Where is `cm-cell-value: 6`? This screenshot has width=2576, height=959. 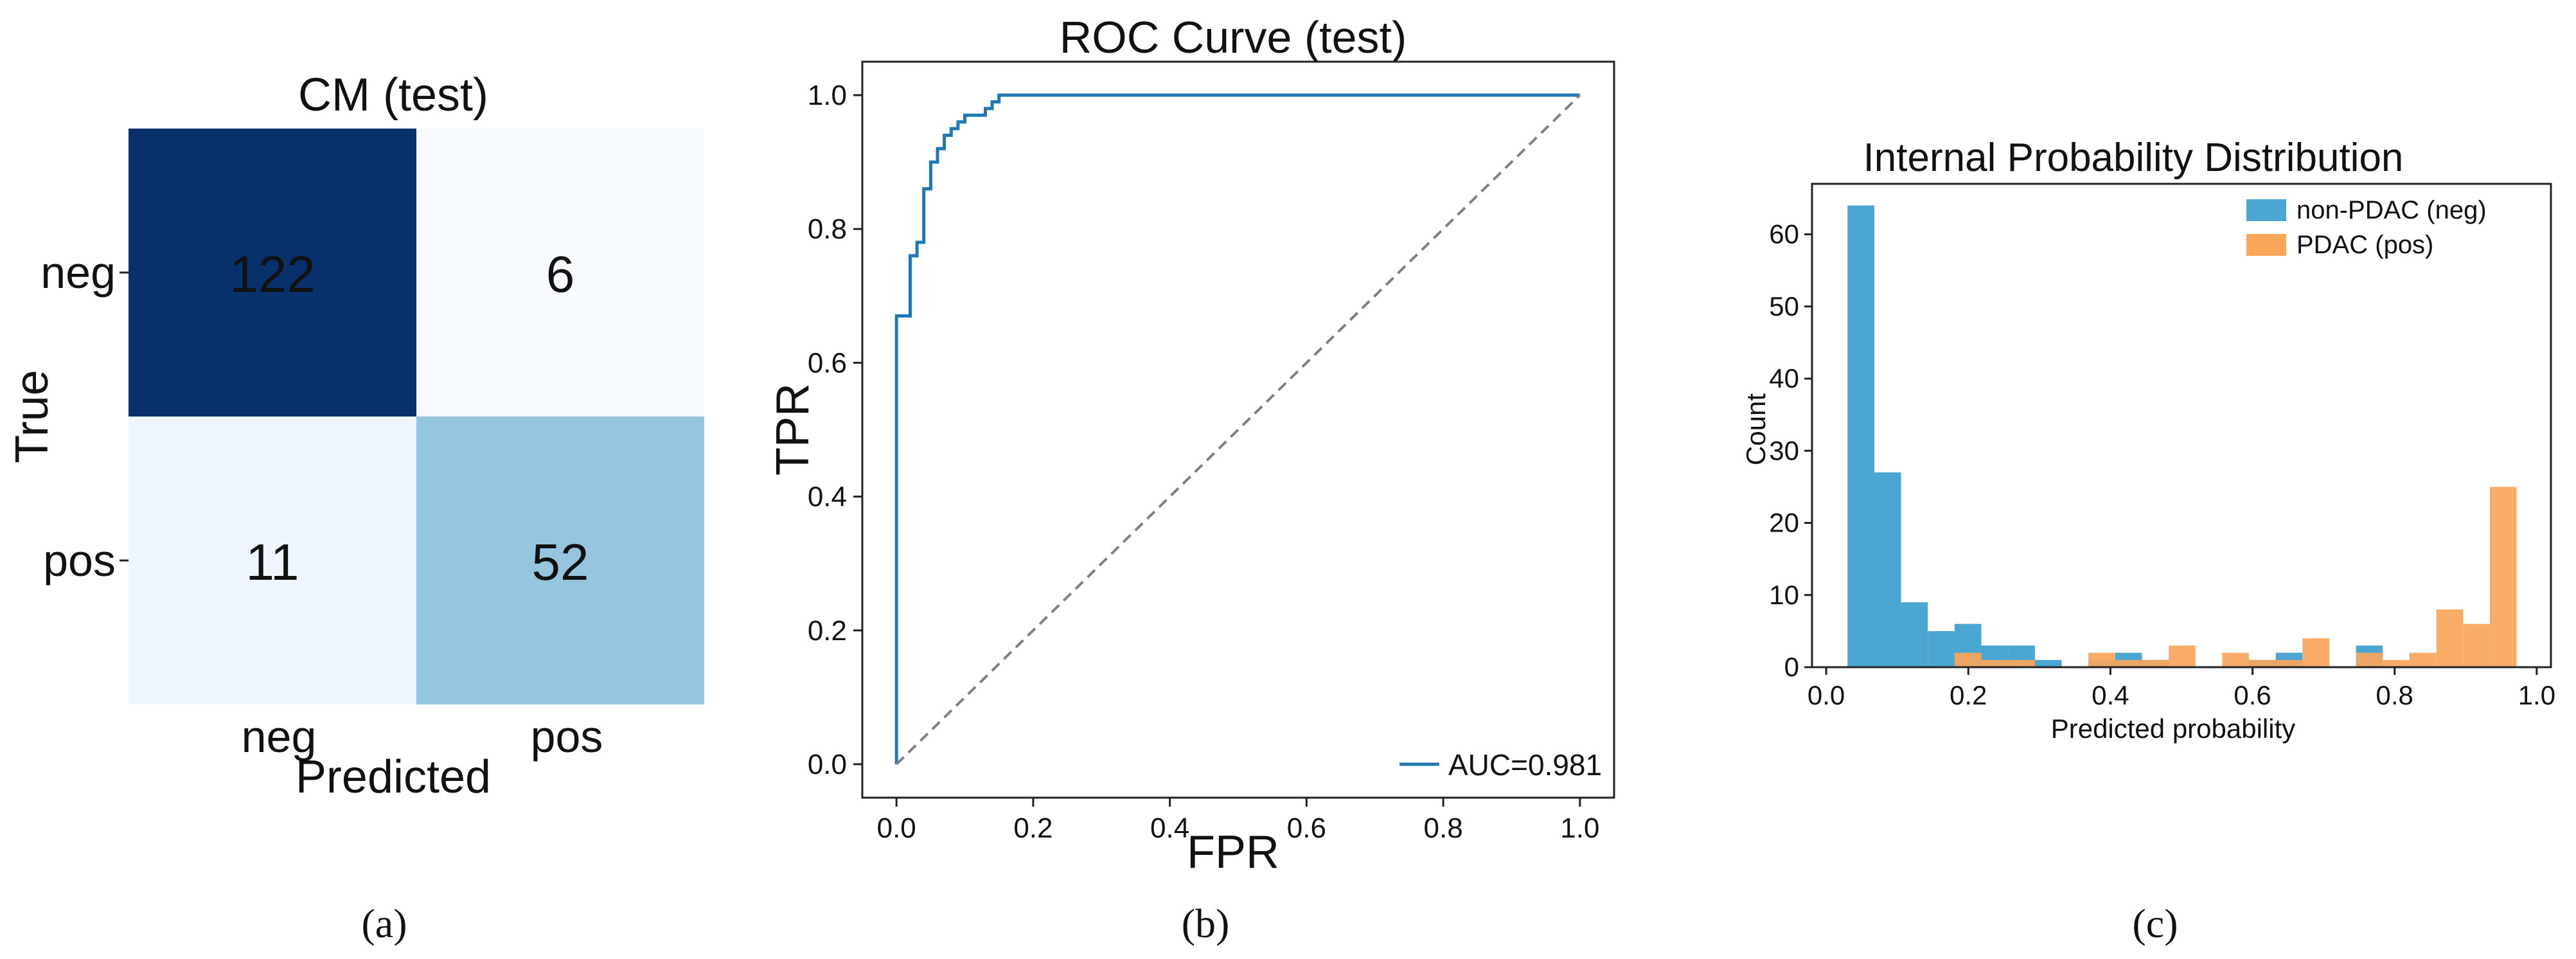 cm-cell-value: 6 is located at coordinates (561, 275).